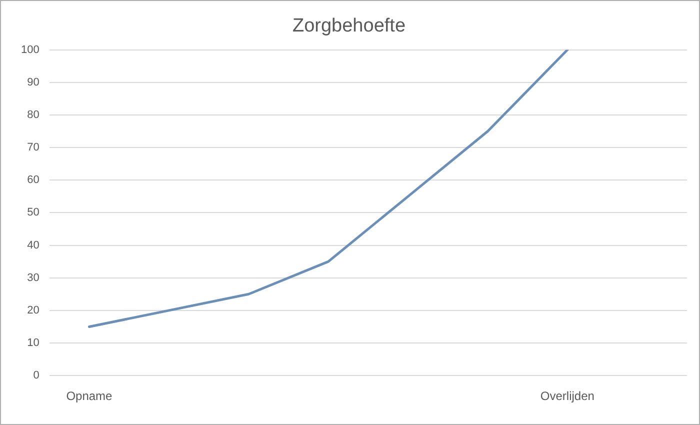 The height and width of the screenshot is (425, 700). Describe the element at coordinates (33, 180) in the screenshot. I see `y-tick-label: 60` at that location.